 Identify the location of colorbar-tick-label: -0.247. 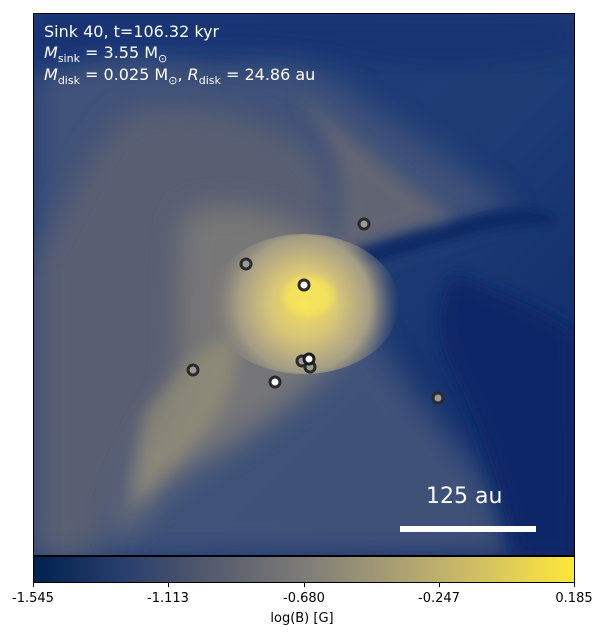
(439, 598).